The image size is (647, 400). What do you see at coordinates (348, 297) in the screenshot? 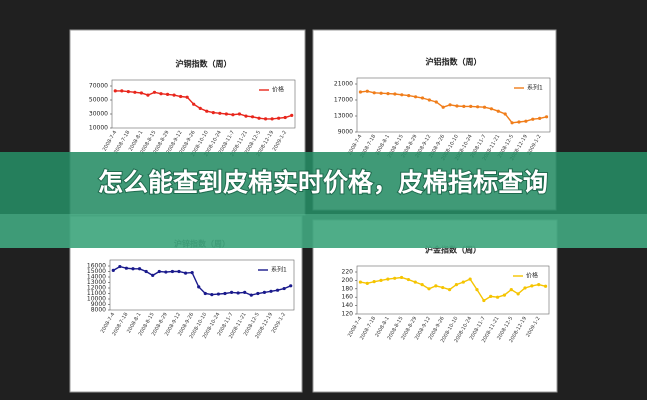
I see `y-tick-label: 160` at bounding box center [348, 297].